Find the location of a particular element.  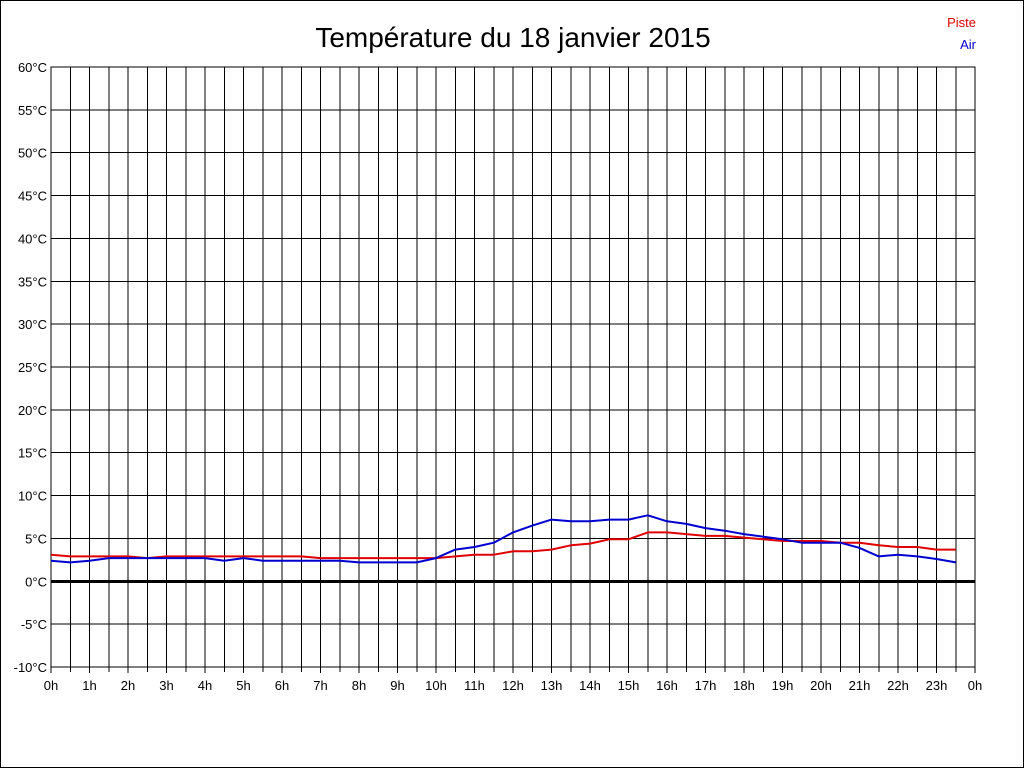

y-tick-label: 15°C is located at coordinates (32, 453).